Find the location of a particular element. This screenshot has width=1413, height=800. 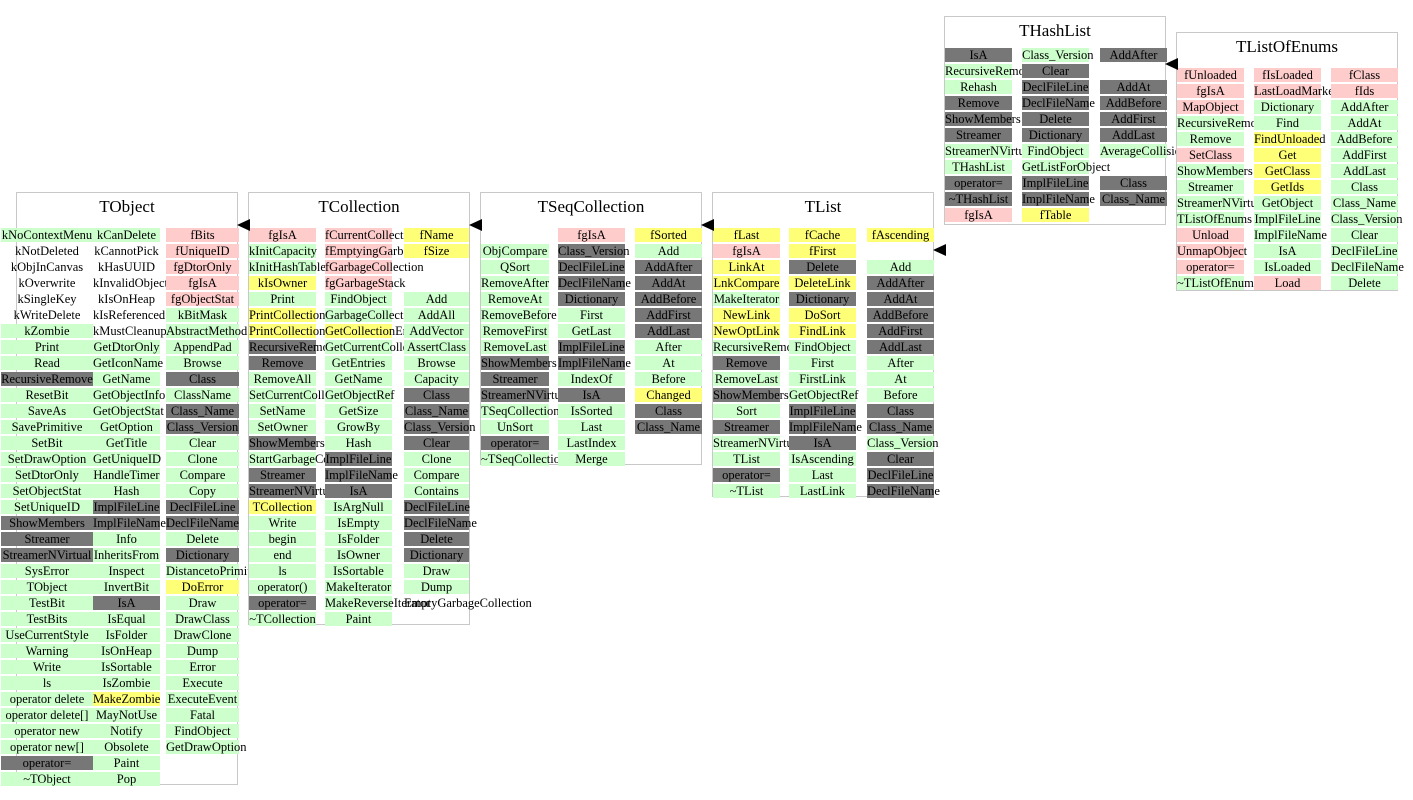

member-cell: StartGarbageCollection is located at coordinates (308, 459).